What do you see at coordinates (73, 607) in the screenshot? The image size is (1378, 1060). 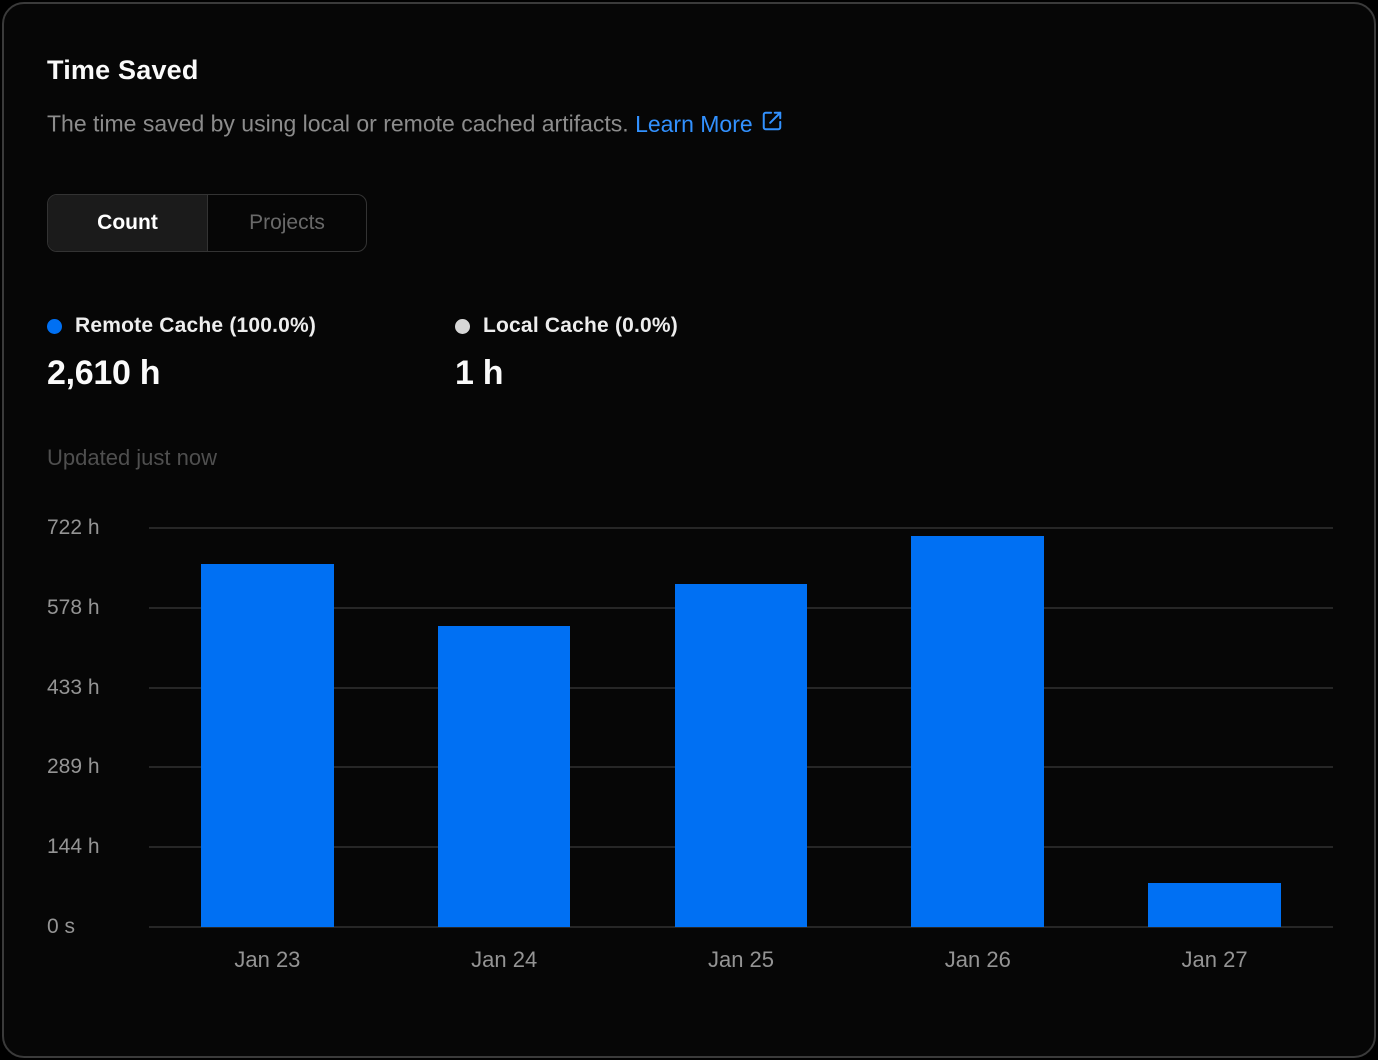 I see `y-axis-tick-label: 578 h` at bounding box center [73, 607].